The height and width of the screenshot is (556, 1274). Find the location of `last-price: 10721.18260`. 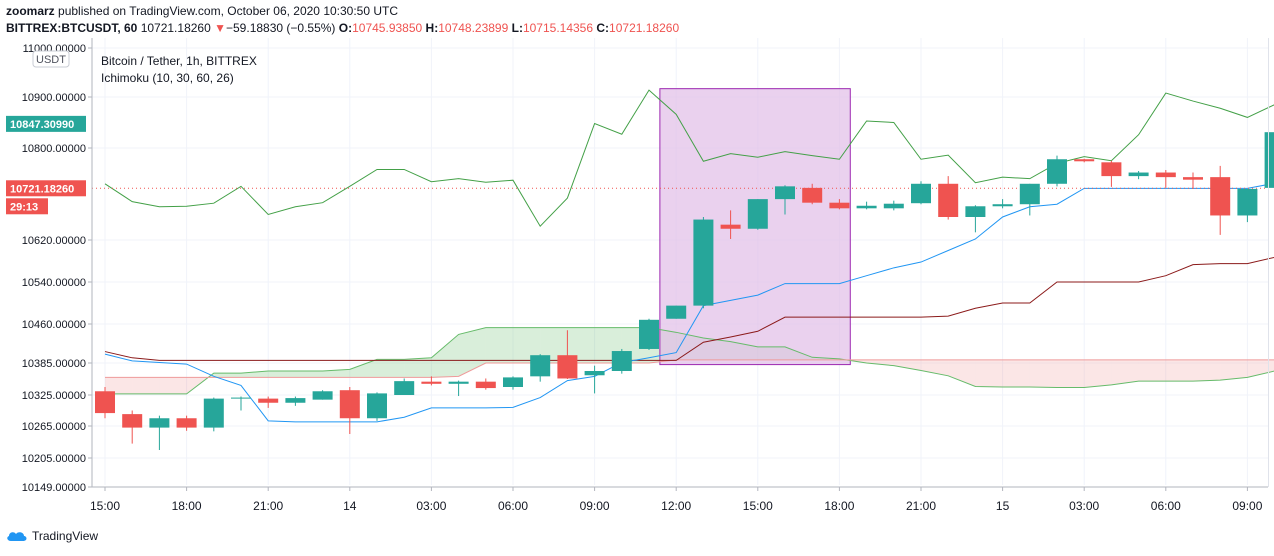

last-price: 10721.18260 is located at coordinates (175, 28).